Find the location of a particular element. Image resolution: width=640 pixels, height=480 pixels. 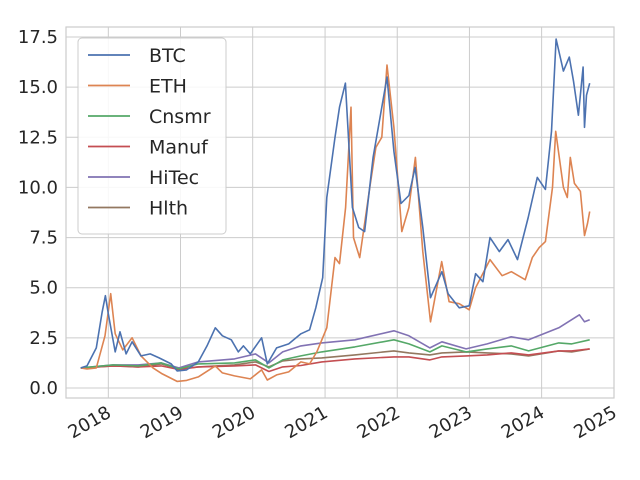

legend: BTC ETH Cnsmr Manuf HiTec Hlth is located at coordinates (152, 136).